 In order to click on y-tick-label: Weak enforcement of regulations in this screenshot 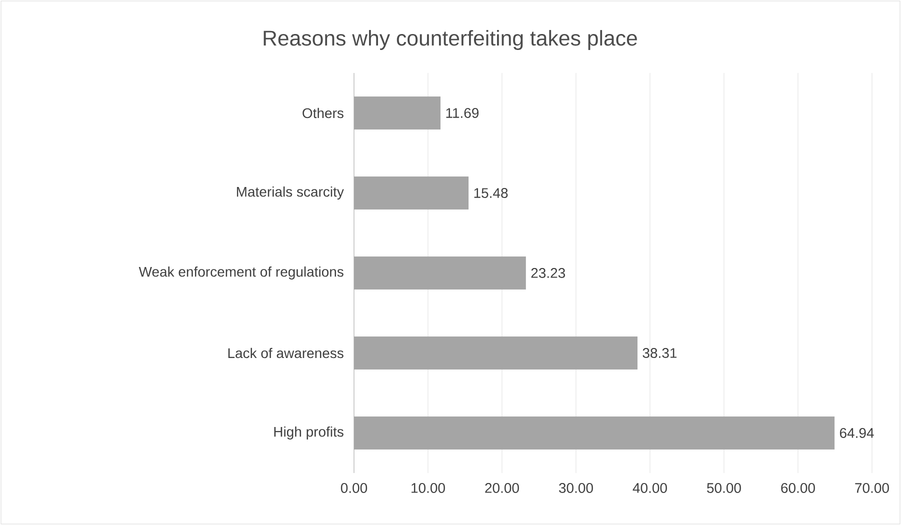, I will do `click(241, 273)`.